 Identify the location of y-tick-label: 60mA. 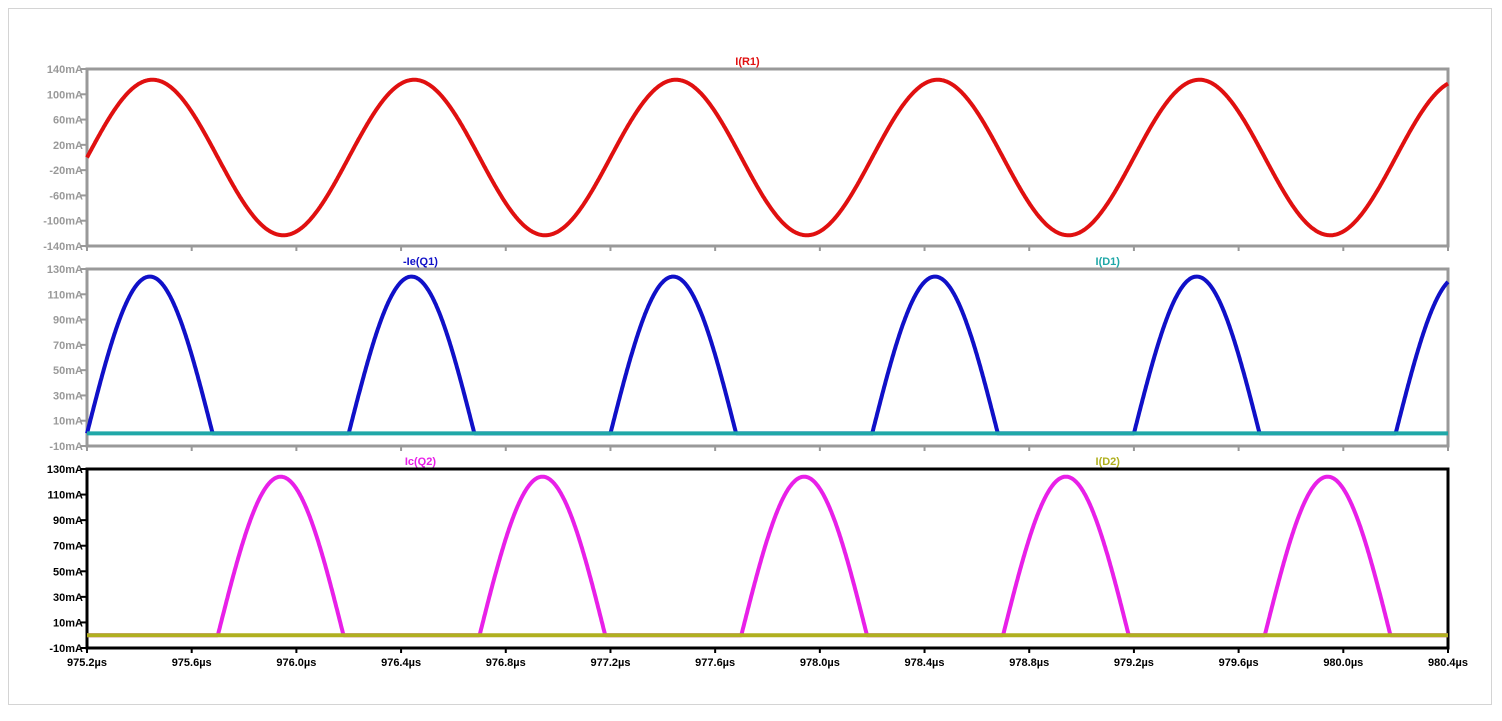
(68, 121).